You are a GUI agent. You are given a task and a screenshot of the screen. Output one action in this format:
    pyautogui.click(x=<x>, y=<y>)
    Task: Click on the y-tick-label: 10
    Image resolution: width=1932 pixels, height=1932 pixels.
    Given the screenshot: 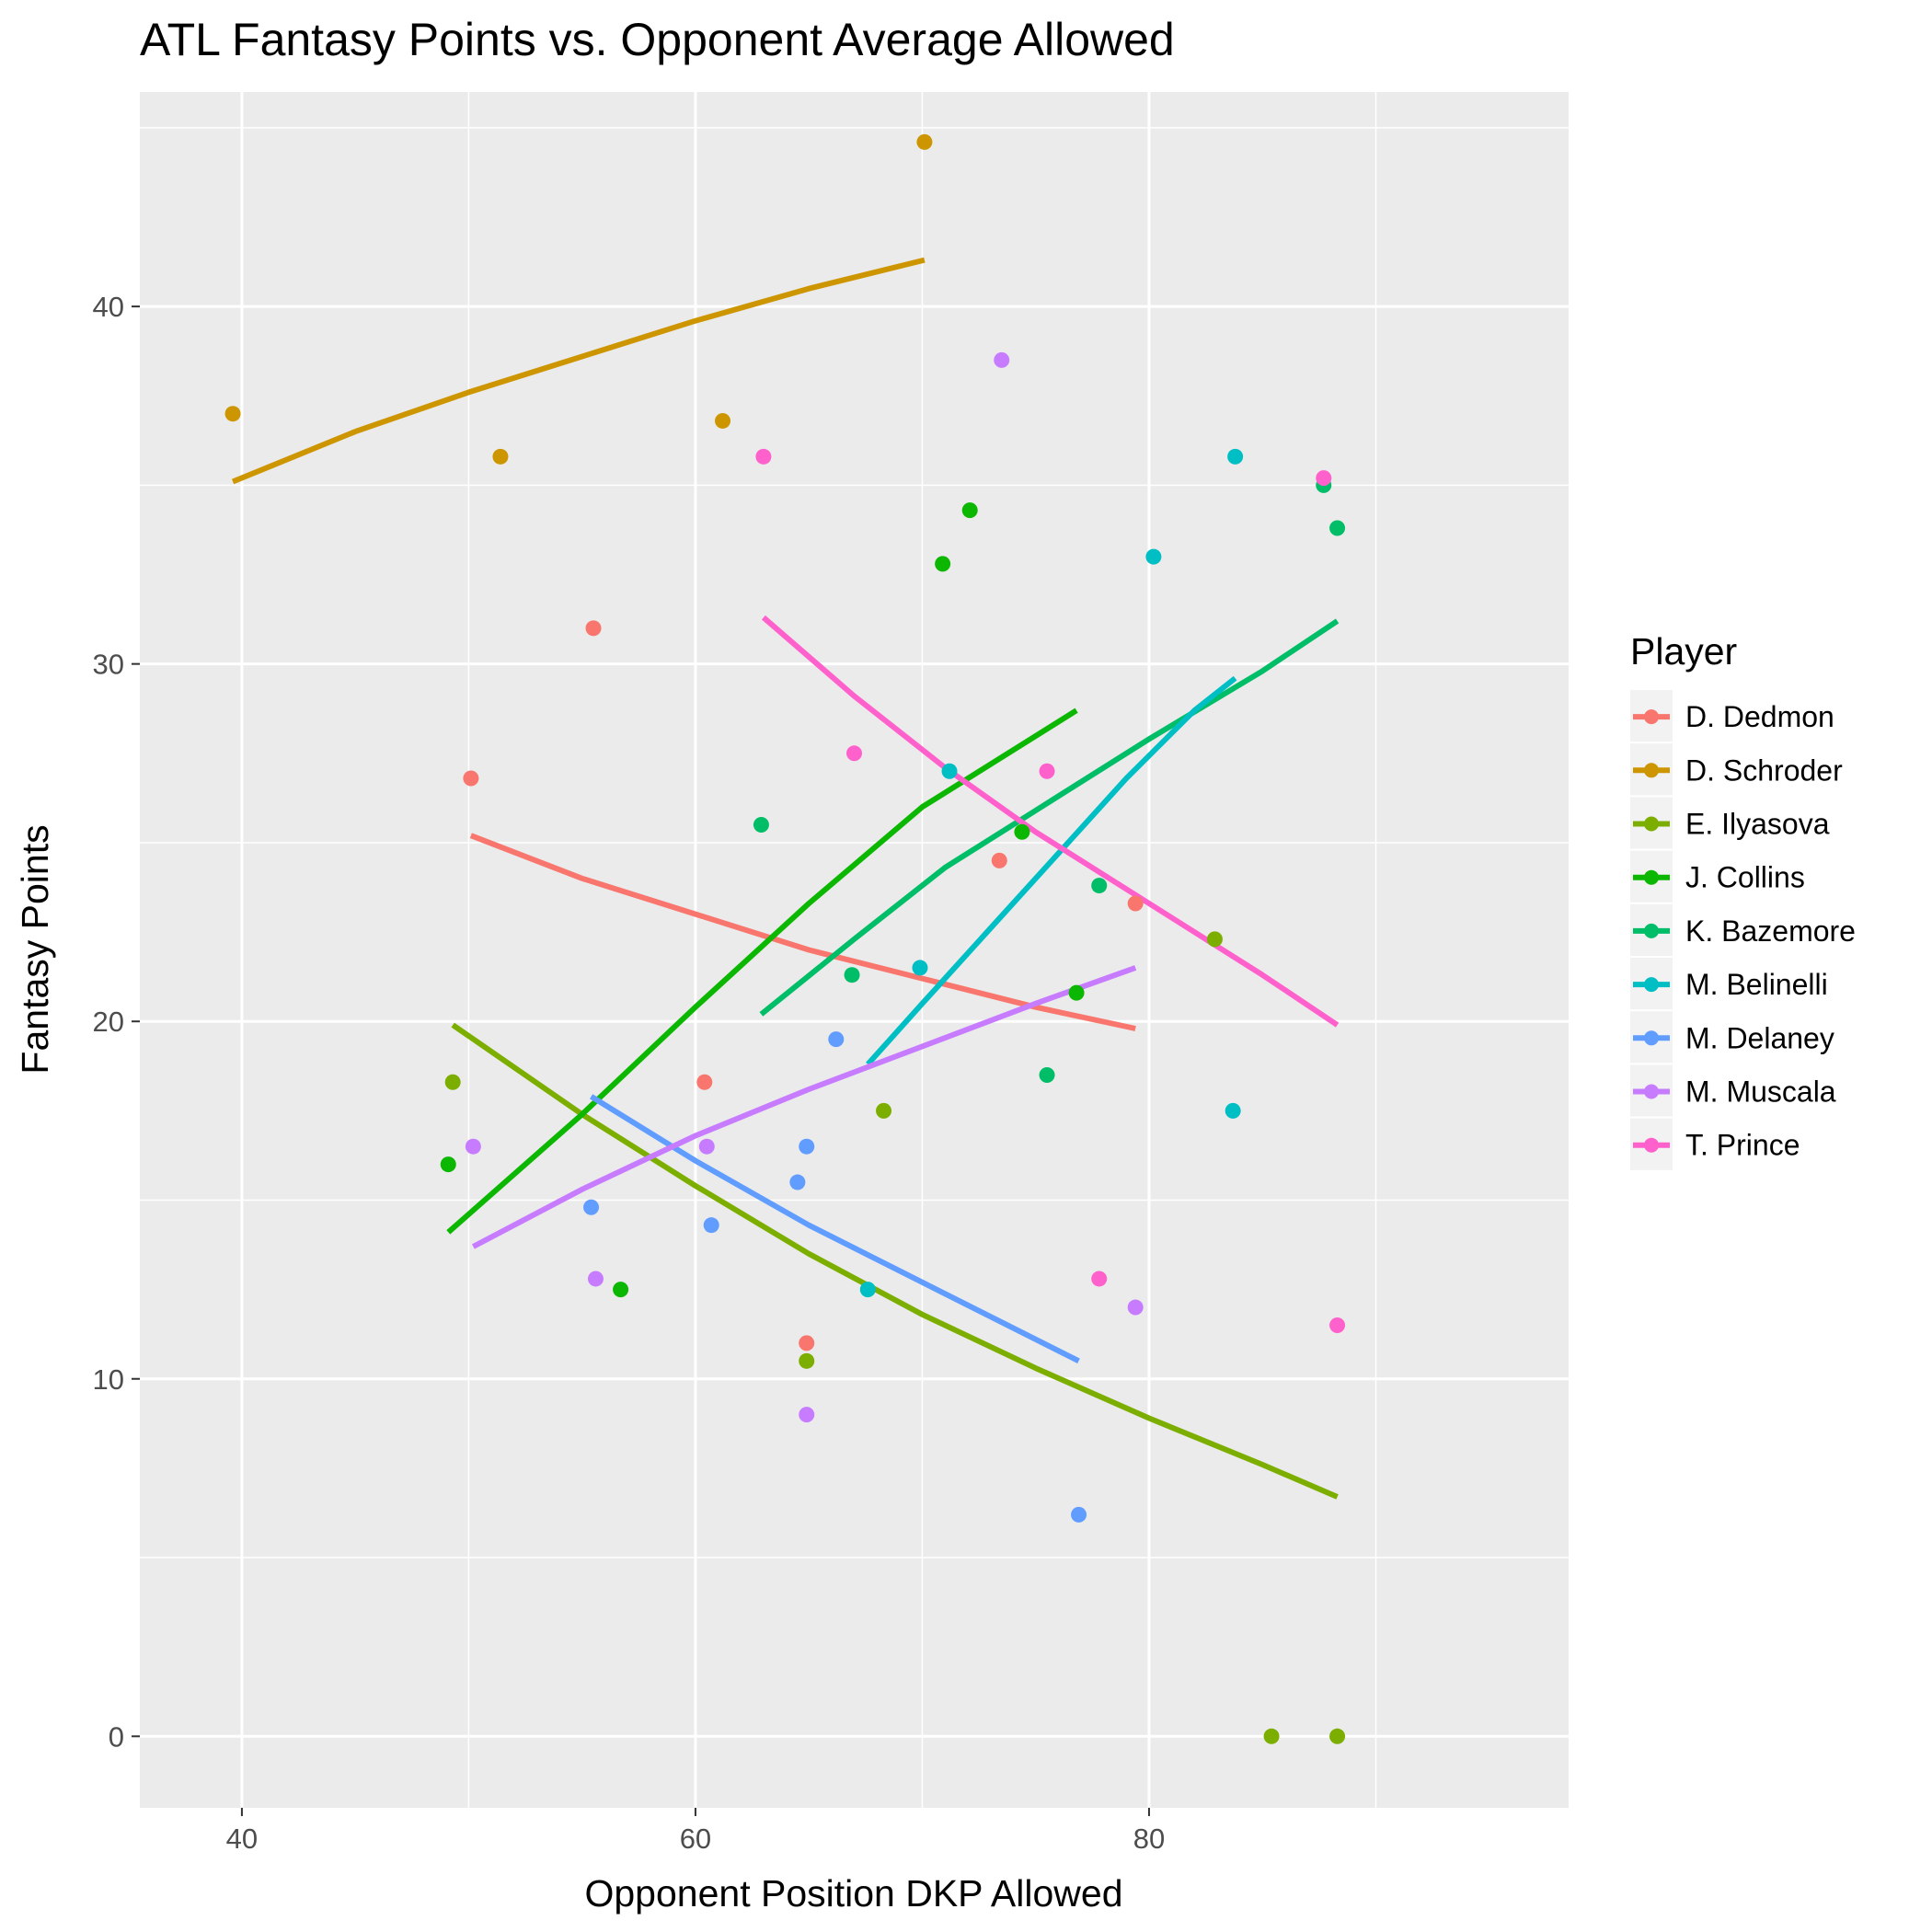 What is the action you would take?
    pyautogui.click(x=108, y=1379)
    